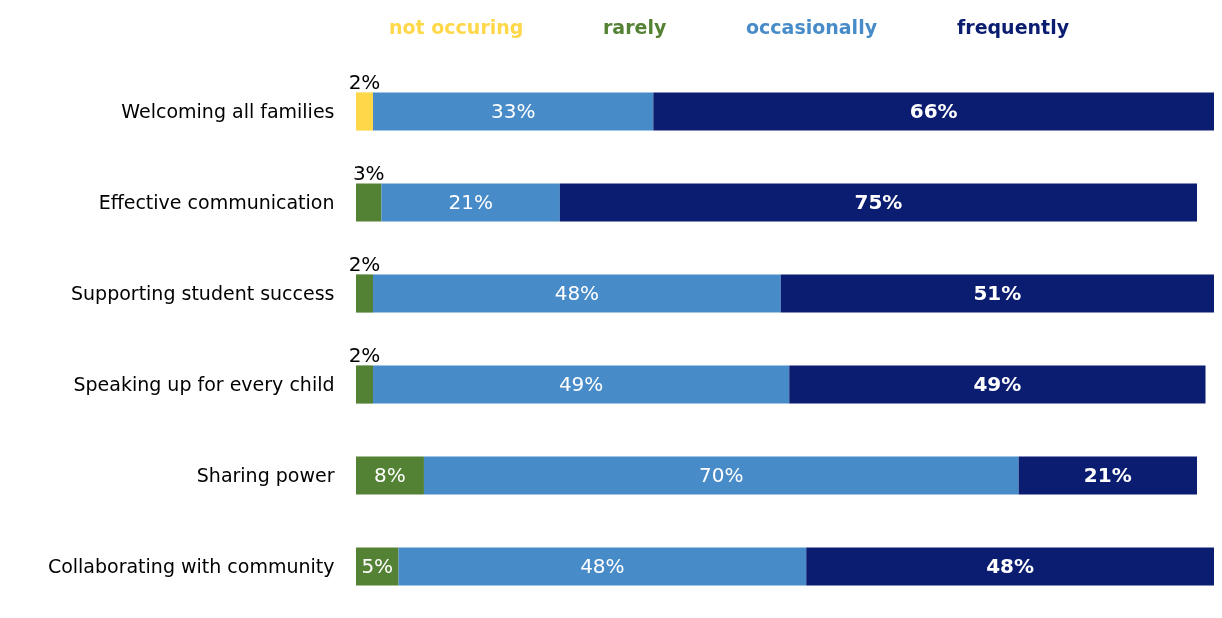 The width and height of the screenshot is (1222, 618). I want to click on y-tick-label: Welcoming all families, so click(228, 110).